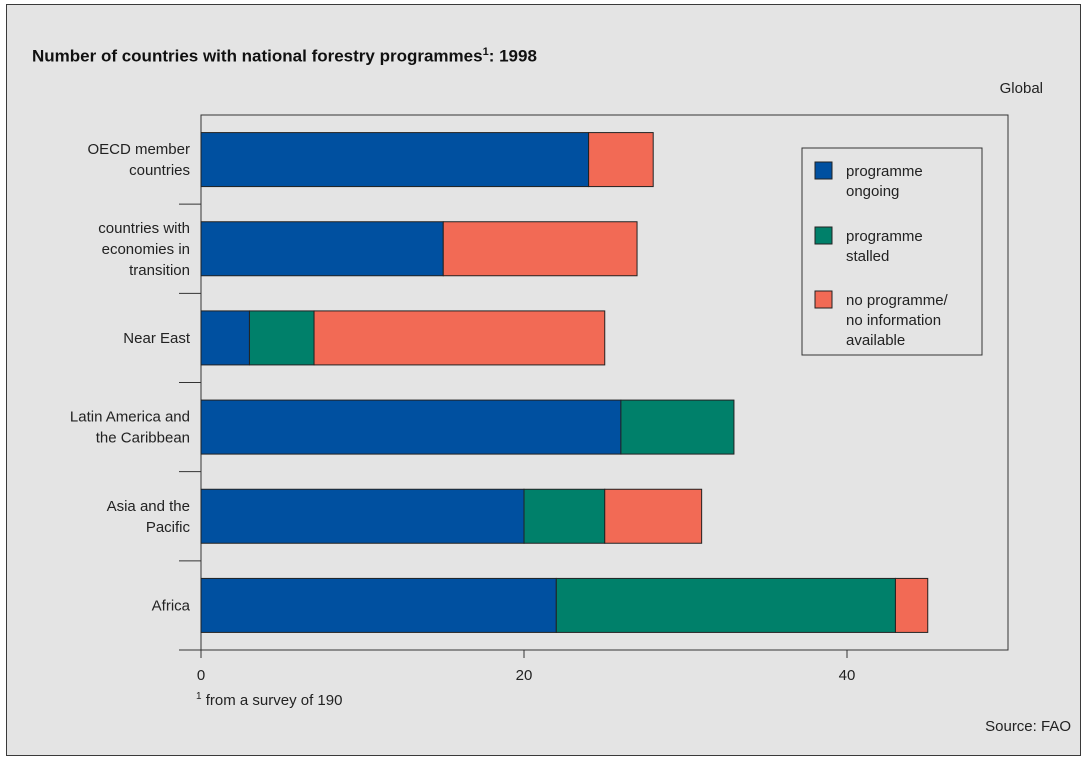 The height and width of the screenshot is (760, 1083). What do you see at coordinates (884, 181) in the screenshot?
I see `legend-label-programme-ongoing: programme ongoing` at bounding box center [884, 181].